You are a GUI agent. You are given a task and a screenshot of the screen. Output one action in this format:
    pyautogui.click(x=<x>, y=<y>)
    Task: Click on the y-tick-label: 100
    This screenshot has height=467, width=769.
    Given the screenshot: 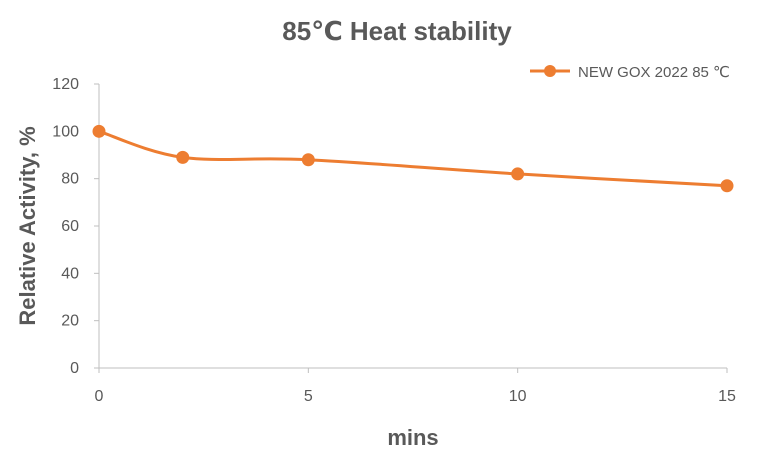 What is the action you would take?
    pyautogui.click(x=65, y=131)
    